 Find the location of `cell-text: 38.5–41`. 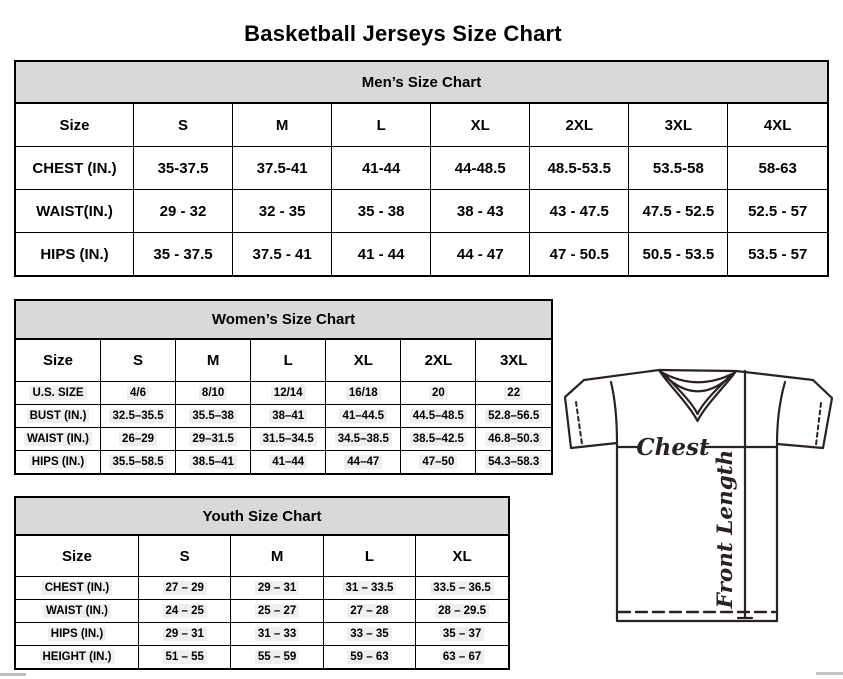

cell-text: 38.5–41 is located at coordinates (213, 462).